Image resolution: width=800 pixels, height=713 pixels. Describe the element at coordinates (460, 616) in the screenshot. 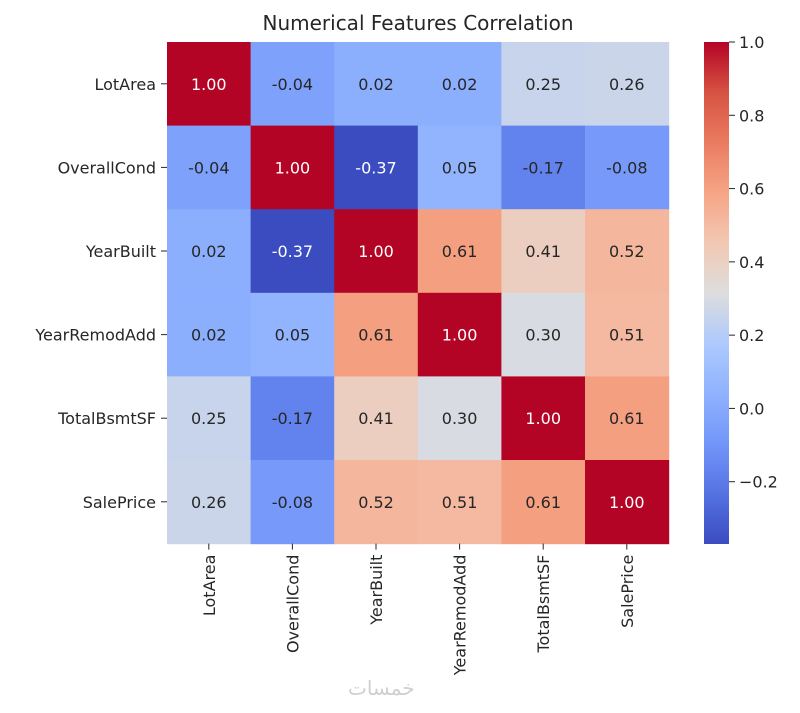

I see `x-tick-label: YearRemodAdd` at that location.